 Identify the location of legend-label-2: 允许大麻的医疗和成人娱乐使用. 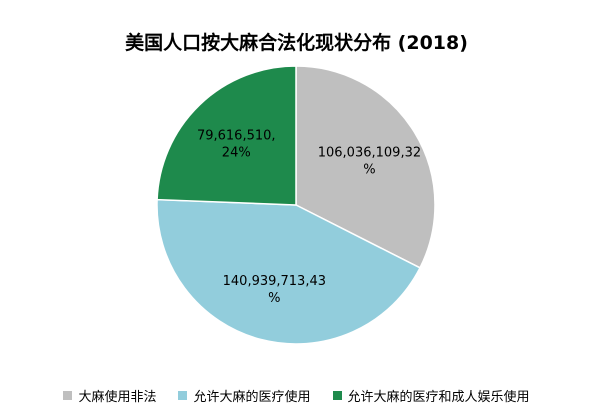
(438, 397).